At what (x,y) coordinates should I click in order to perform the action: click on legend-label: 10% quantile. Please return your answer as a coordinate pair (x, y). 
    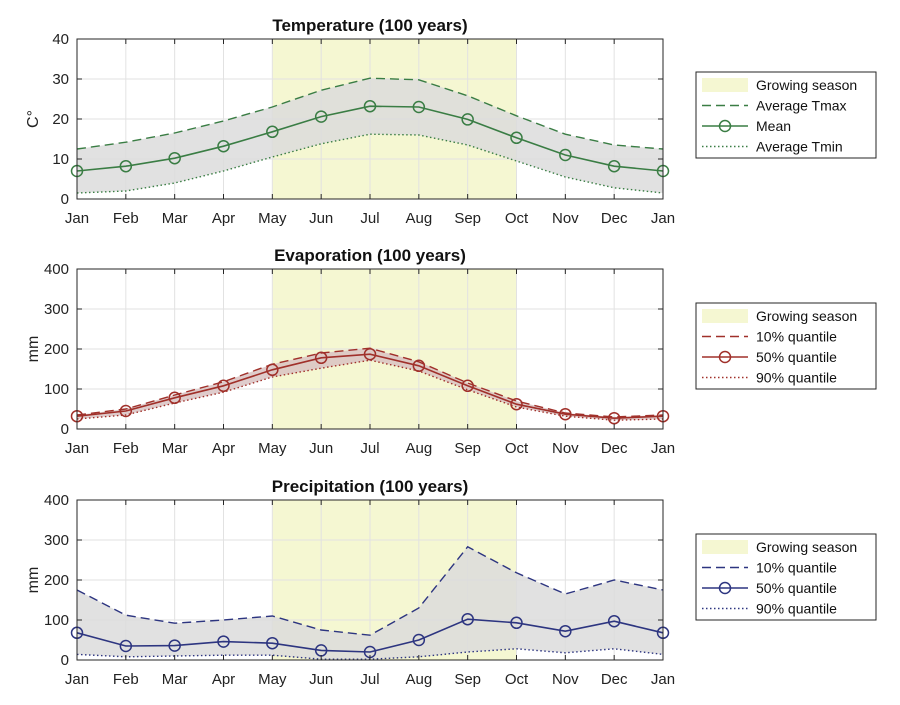
    Looking at the image, I should click on (796, 337).